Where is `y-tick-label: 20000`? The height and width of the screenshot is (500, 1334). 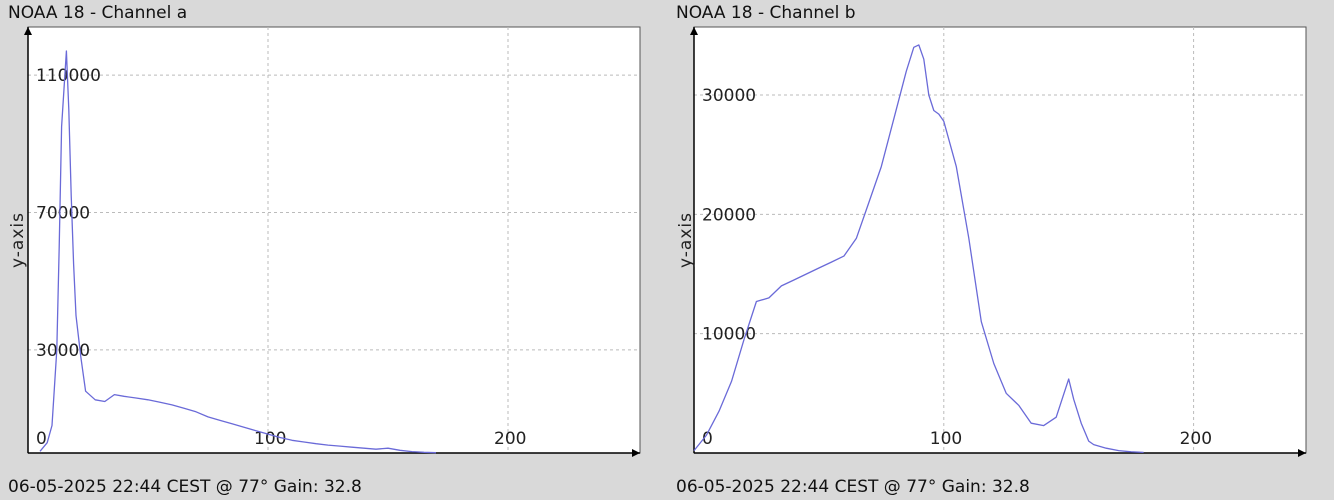
y-tick-label: 20000 is located at coordinates (729, 215).